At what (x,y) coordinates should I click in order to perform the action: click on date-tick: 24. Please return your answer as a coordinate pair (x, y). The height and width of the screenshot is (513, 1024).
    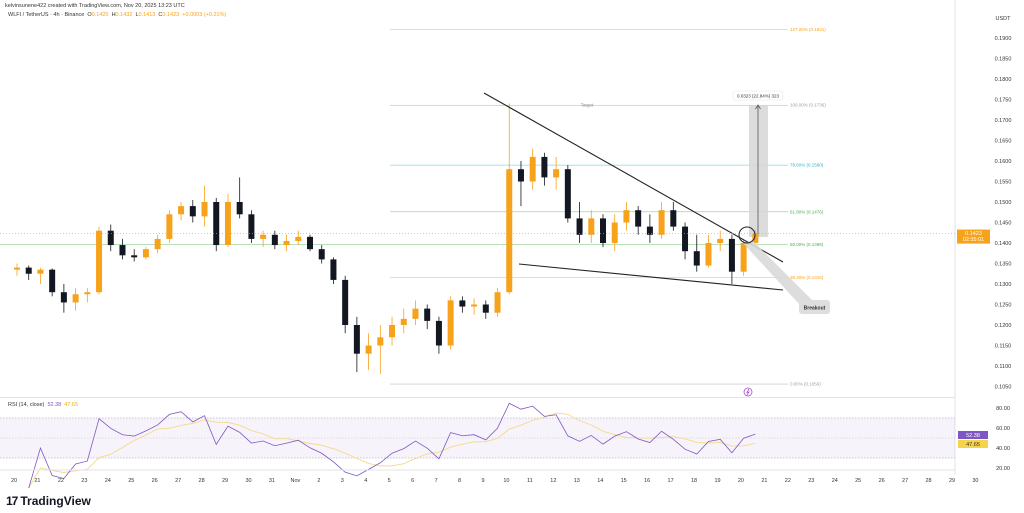
    Looking at the image, I should click on (108, 481).